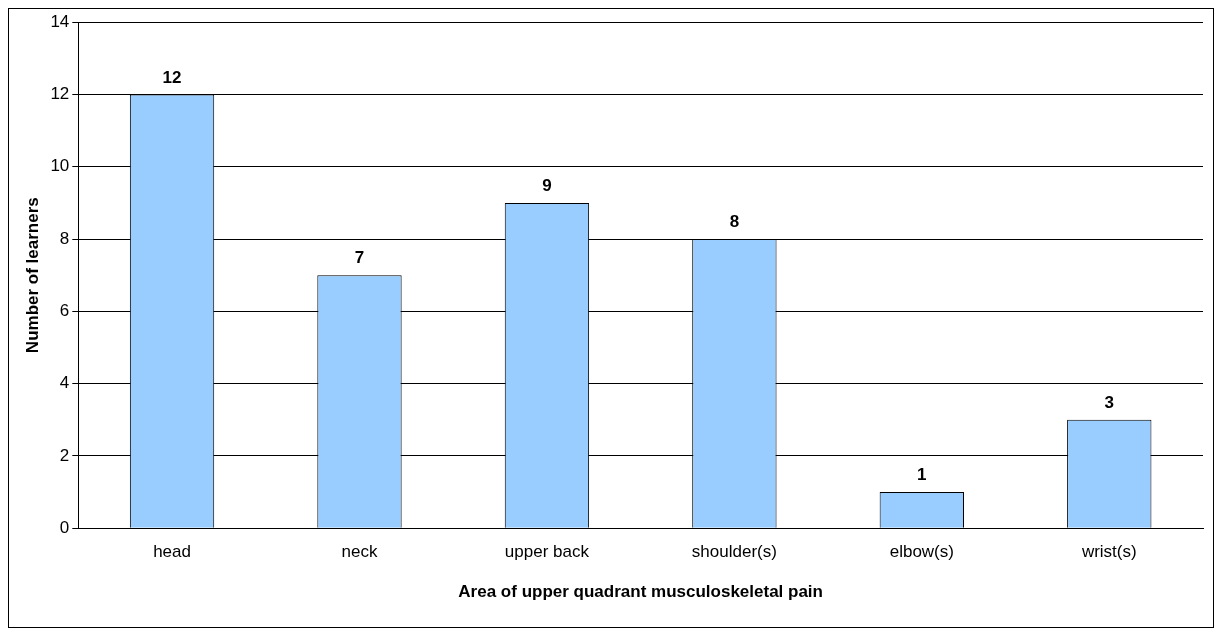  I want to click on data-label: 12, so click(172, 77).